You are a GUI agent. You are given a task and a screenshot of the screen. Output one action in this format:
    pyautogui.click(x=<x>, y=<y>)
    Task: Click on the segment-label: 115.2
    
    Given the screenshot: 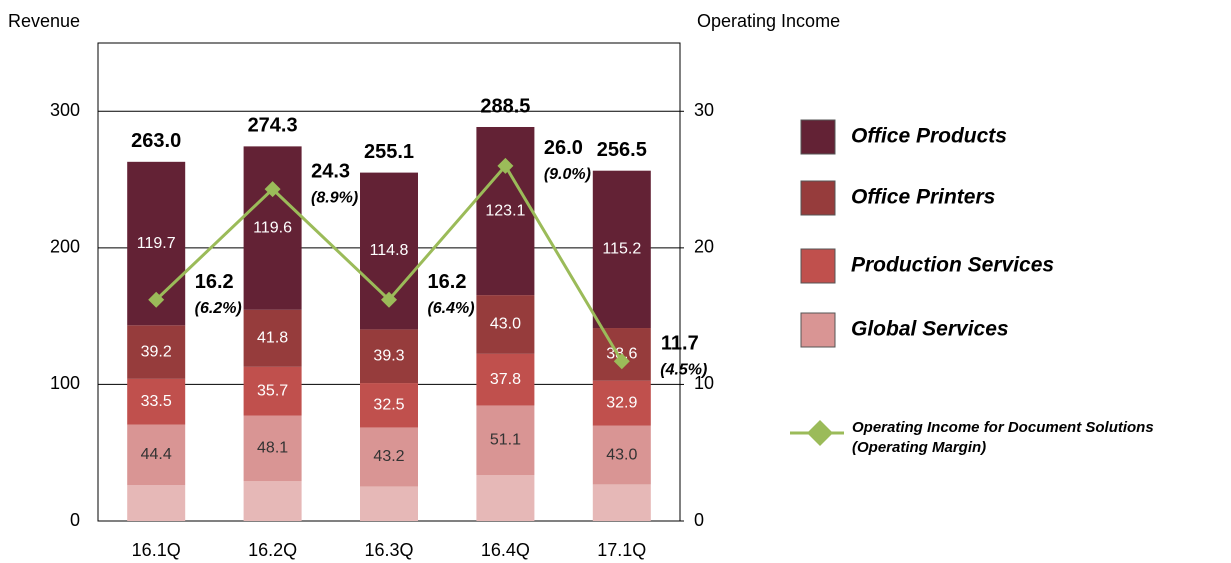 What is the action you would take?
    pyautogui.click(x=621, y=249)
    